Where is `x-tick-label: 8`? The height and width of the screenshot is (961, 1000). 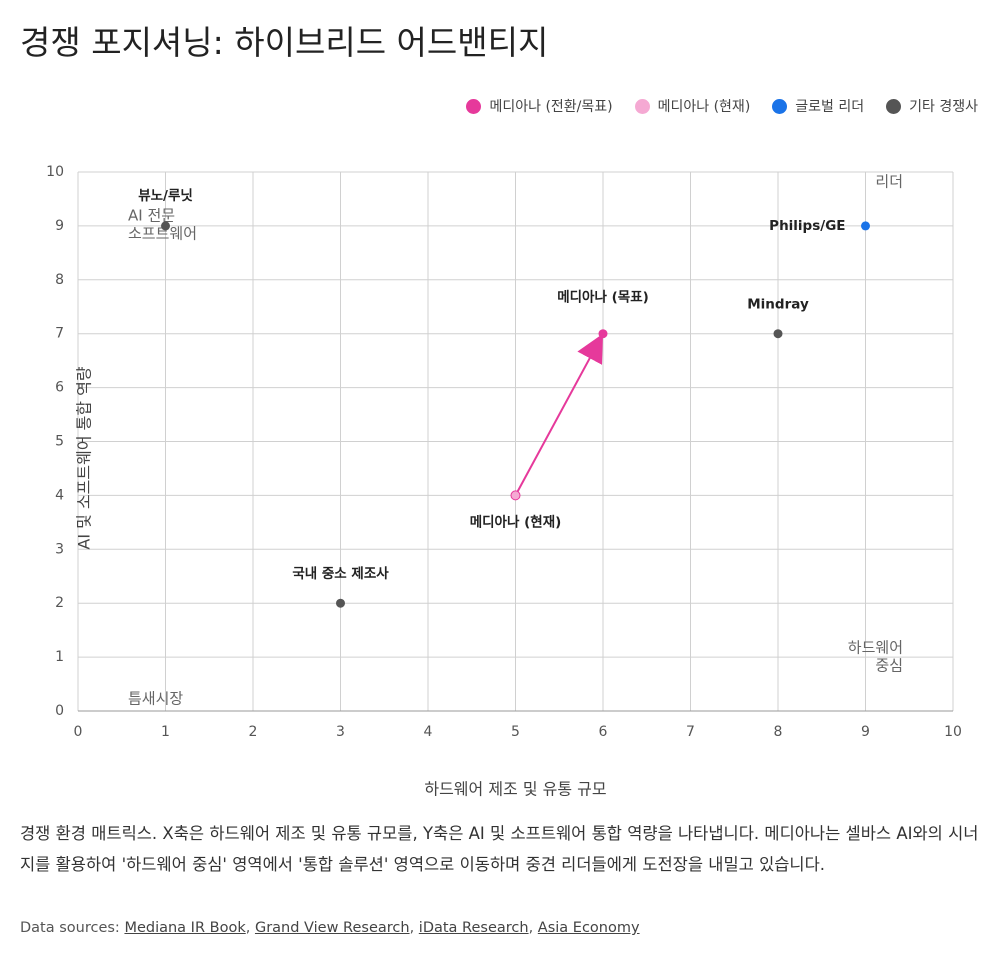 x-tick-label: 8 is located at coordinates (778, 732).